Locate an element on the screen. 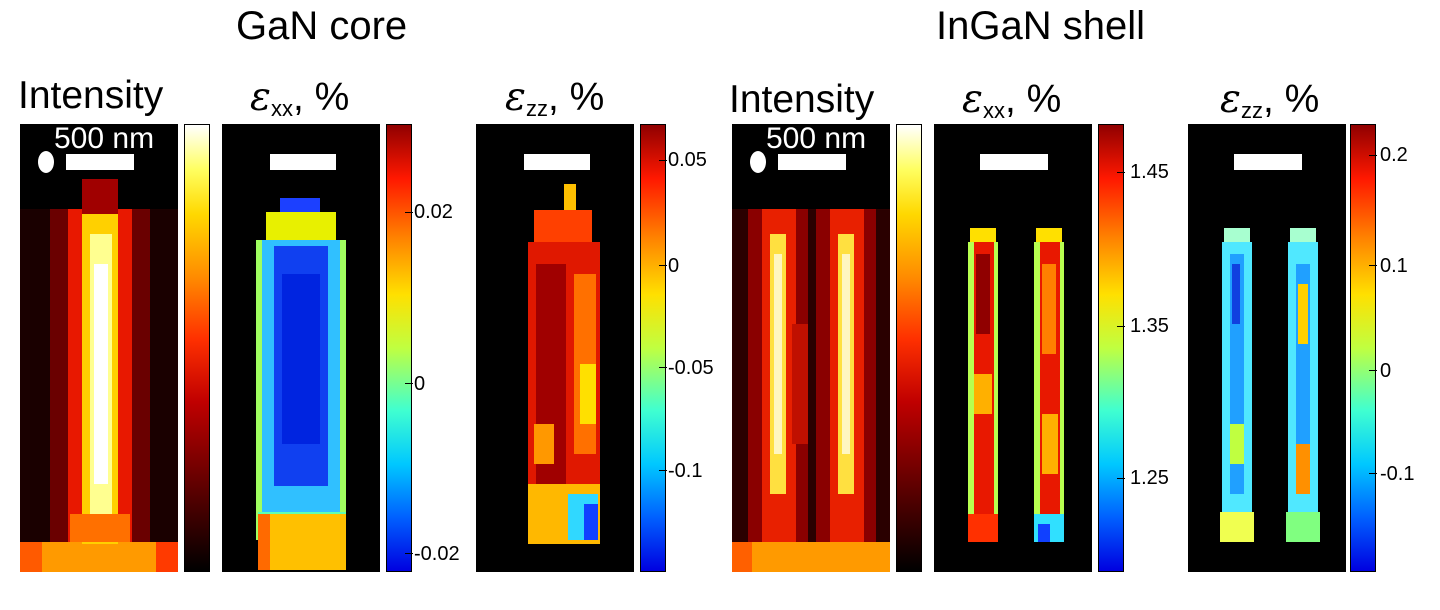 Image resolution: width=1440 pixels, height=610 pixels. shell-ezz-tick: 0 is located at coordinates (1386, 371).